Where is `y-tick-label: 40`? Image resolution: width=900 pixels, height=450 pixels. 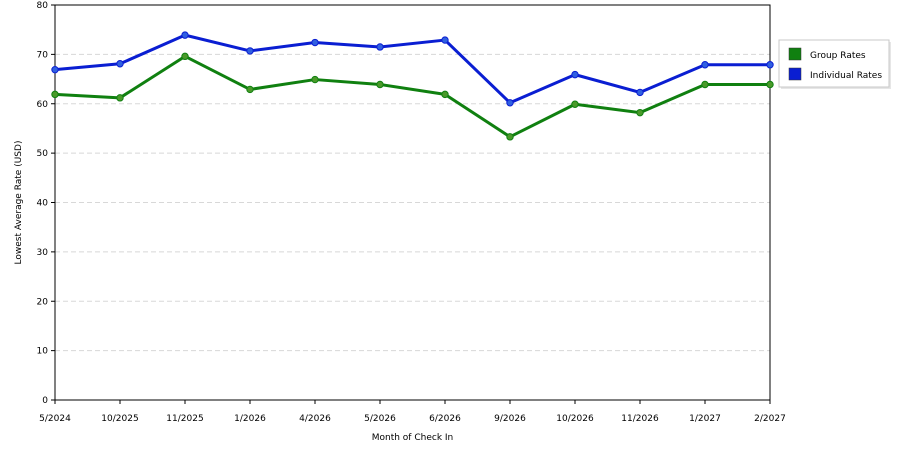
y-tick-label: 40 is located at coordinates (43, 204).